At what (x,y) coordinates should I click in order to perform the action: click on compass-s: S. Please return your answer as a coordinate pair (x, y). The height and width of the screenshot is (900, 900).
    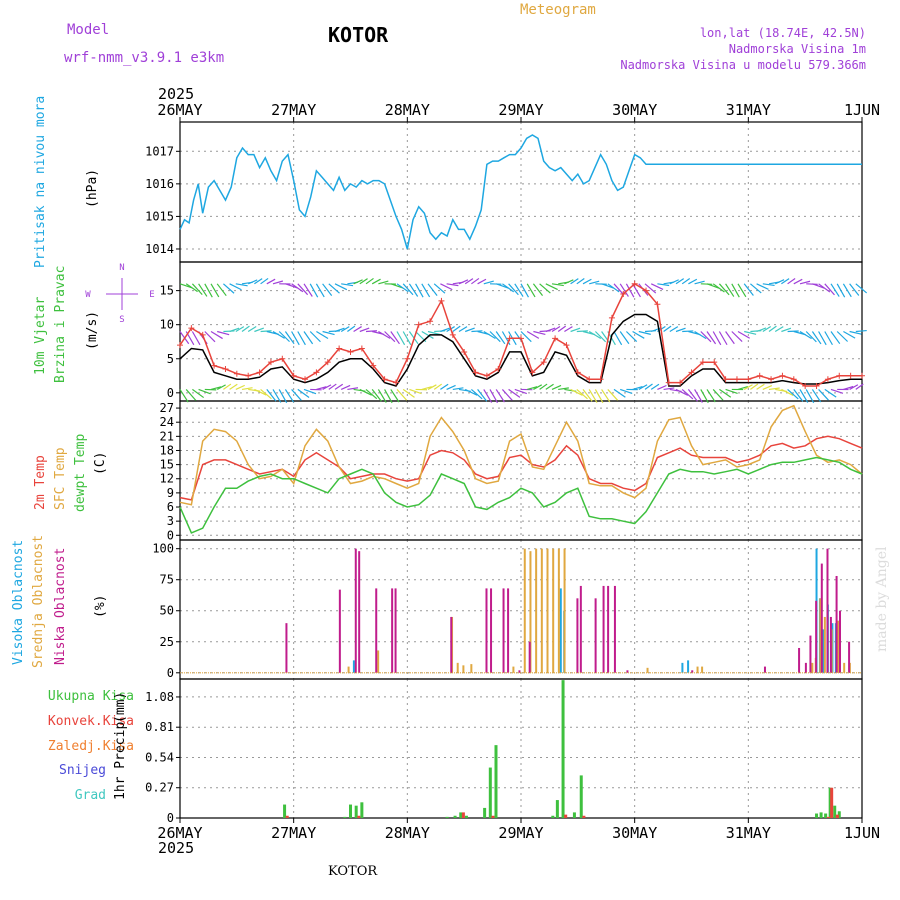
    Looking at the image, I should click on (121, 320).